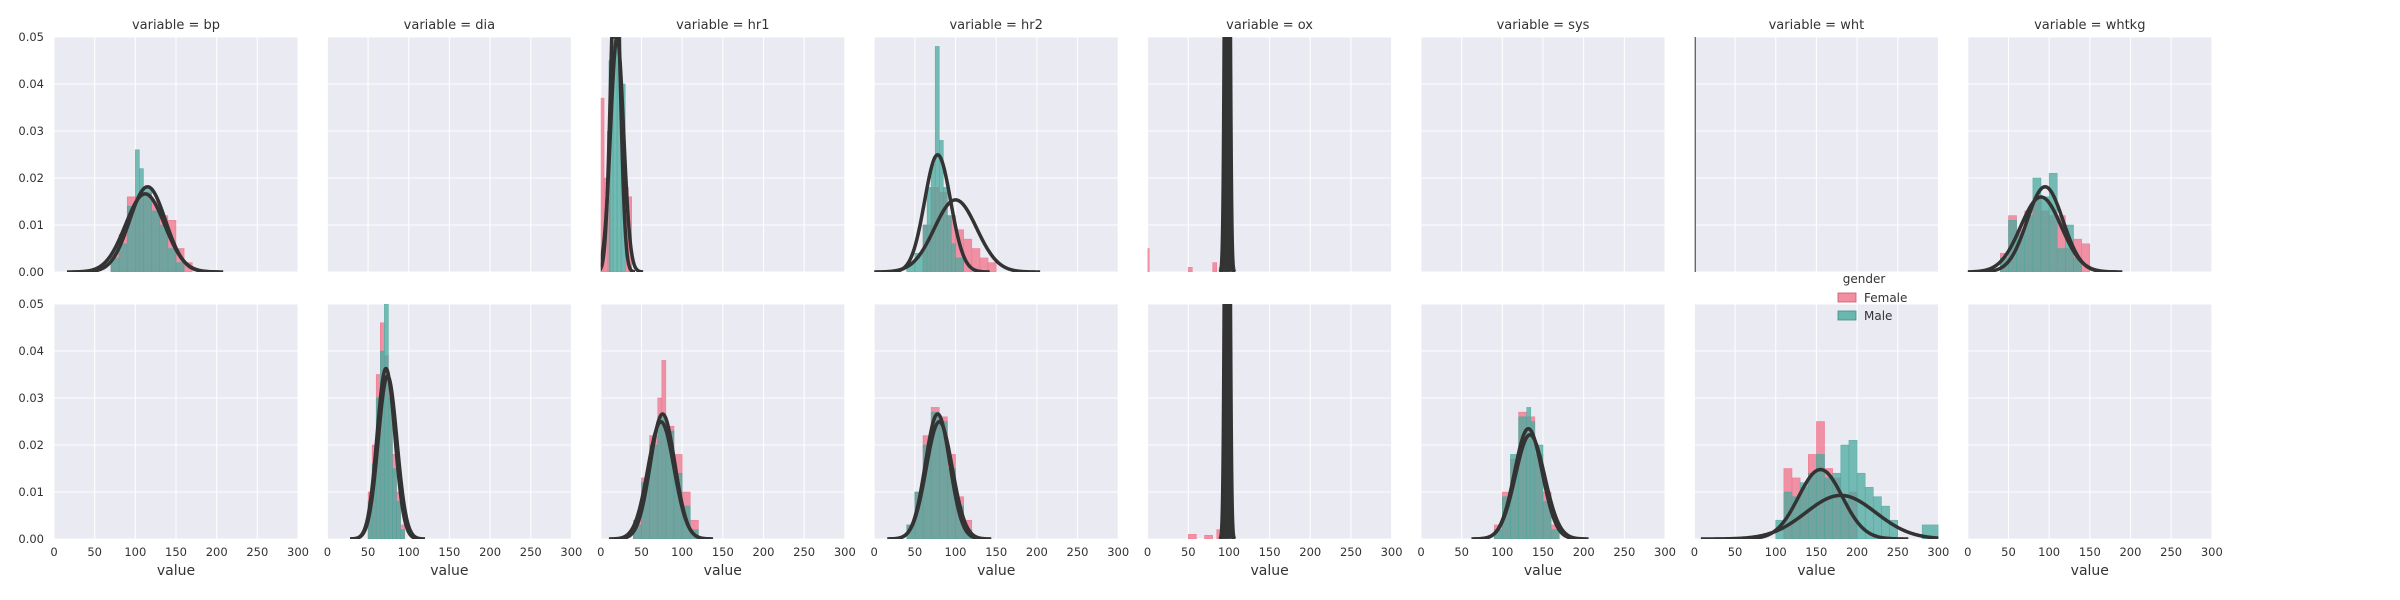  What do you see at coordinates (1543, 145) in the screenshot?
I see `facet-panel-r0-c5: variable = sys` at bounding box center [1543, 145].